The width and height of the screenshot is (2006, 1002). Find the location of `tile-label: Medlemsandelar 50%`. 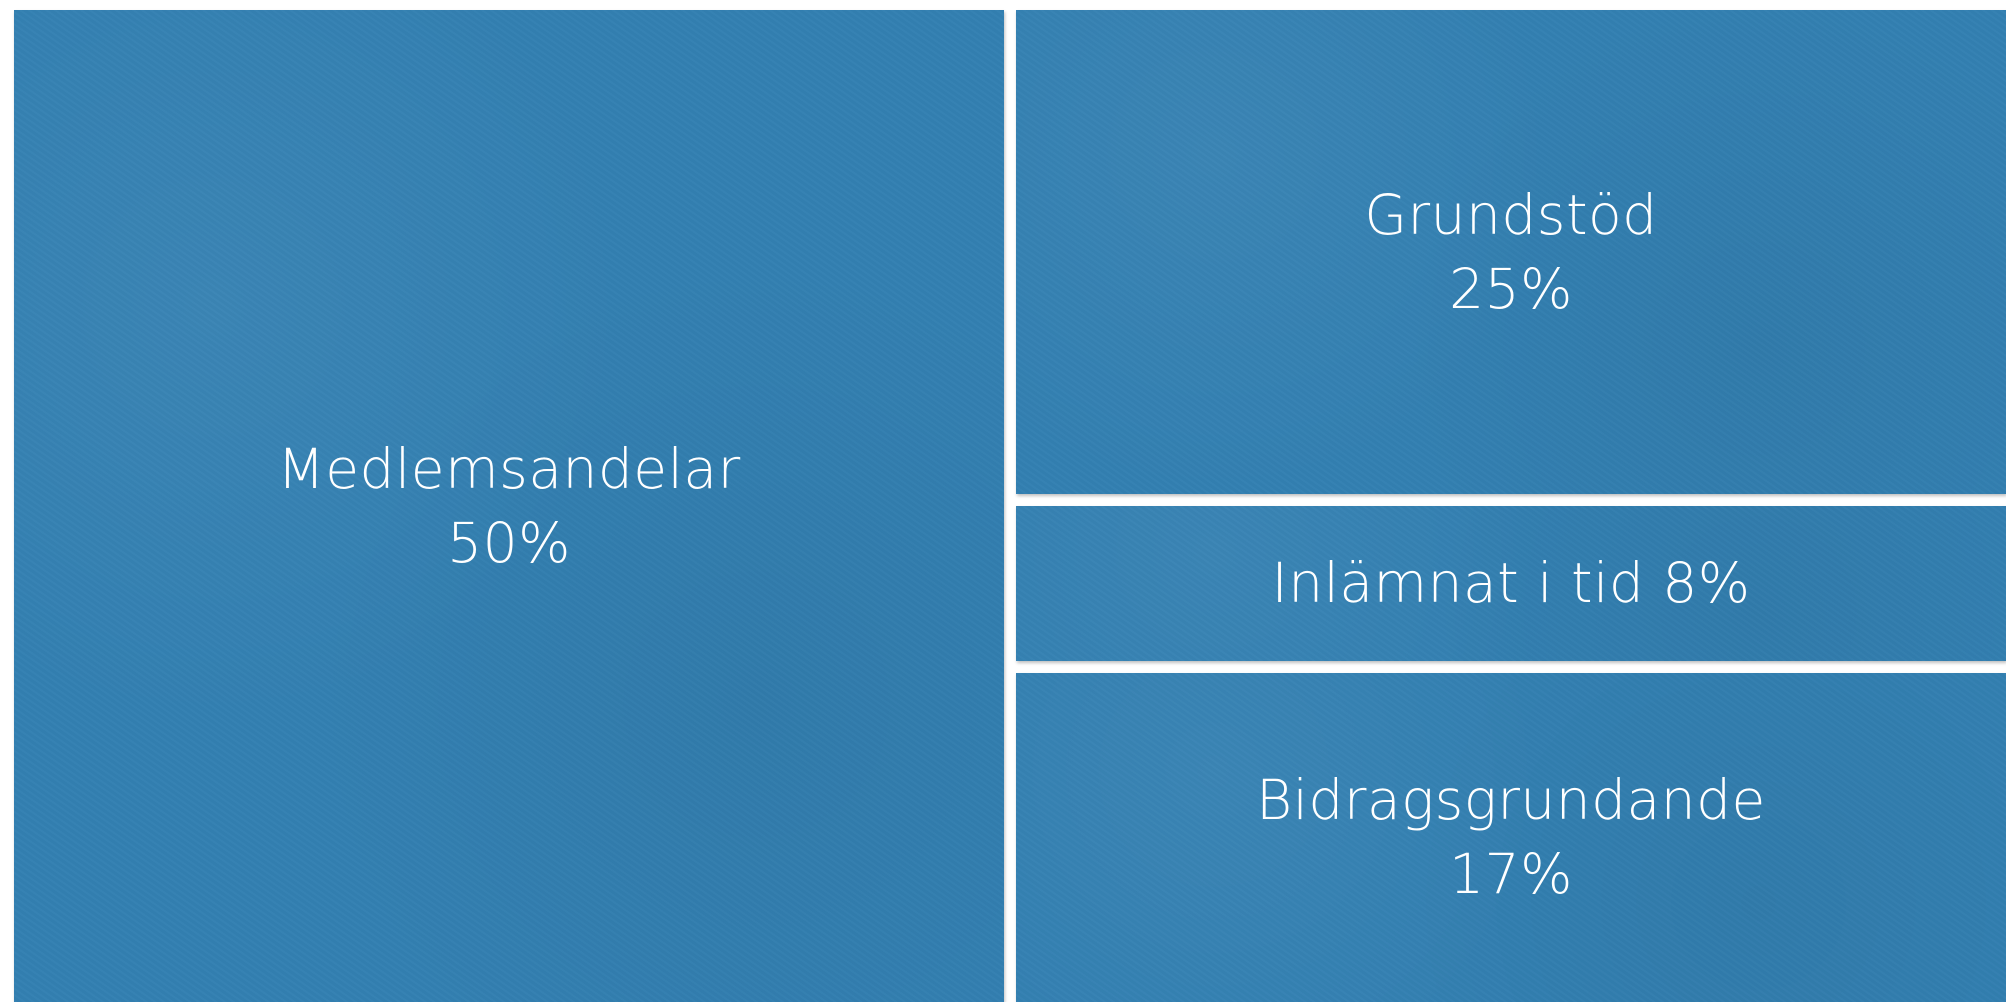

tile-label: Medlemsandelar 50% is located at coordinates (508, 506).